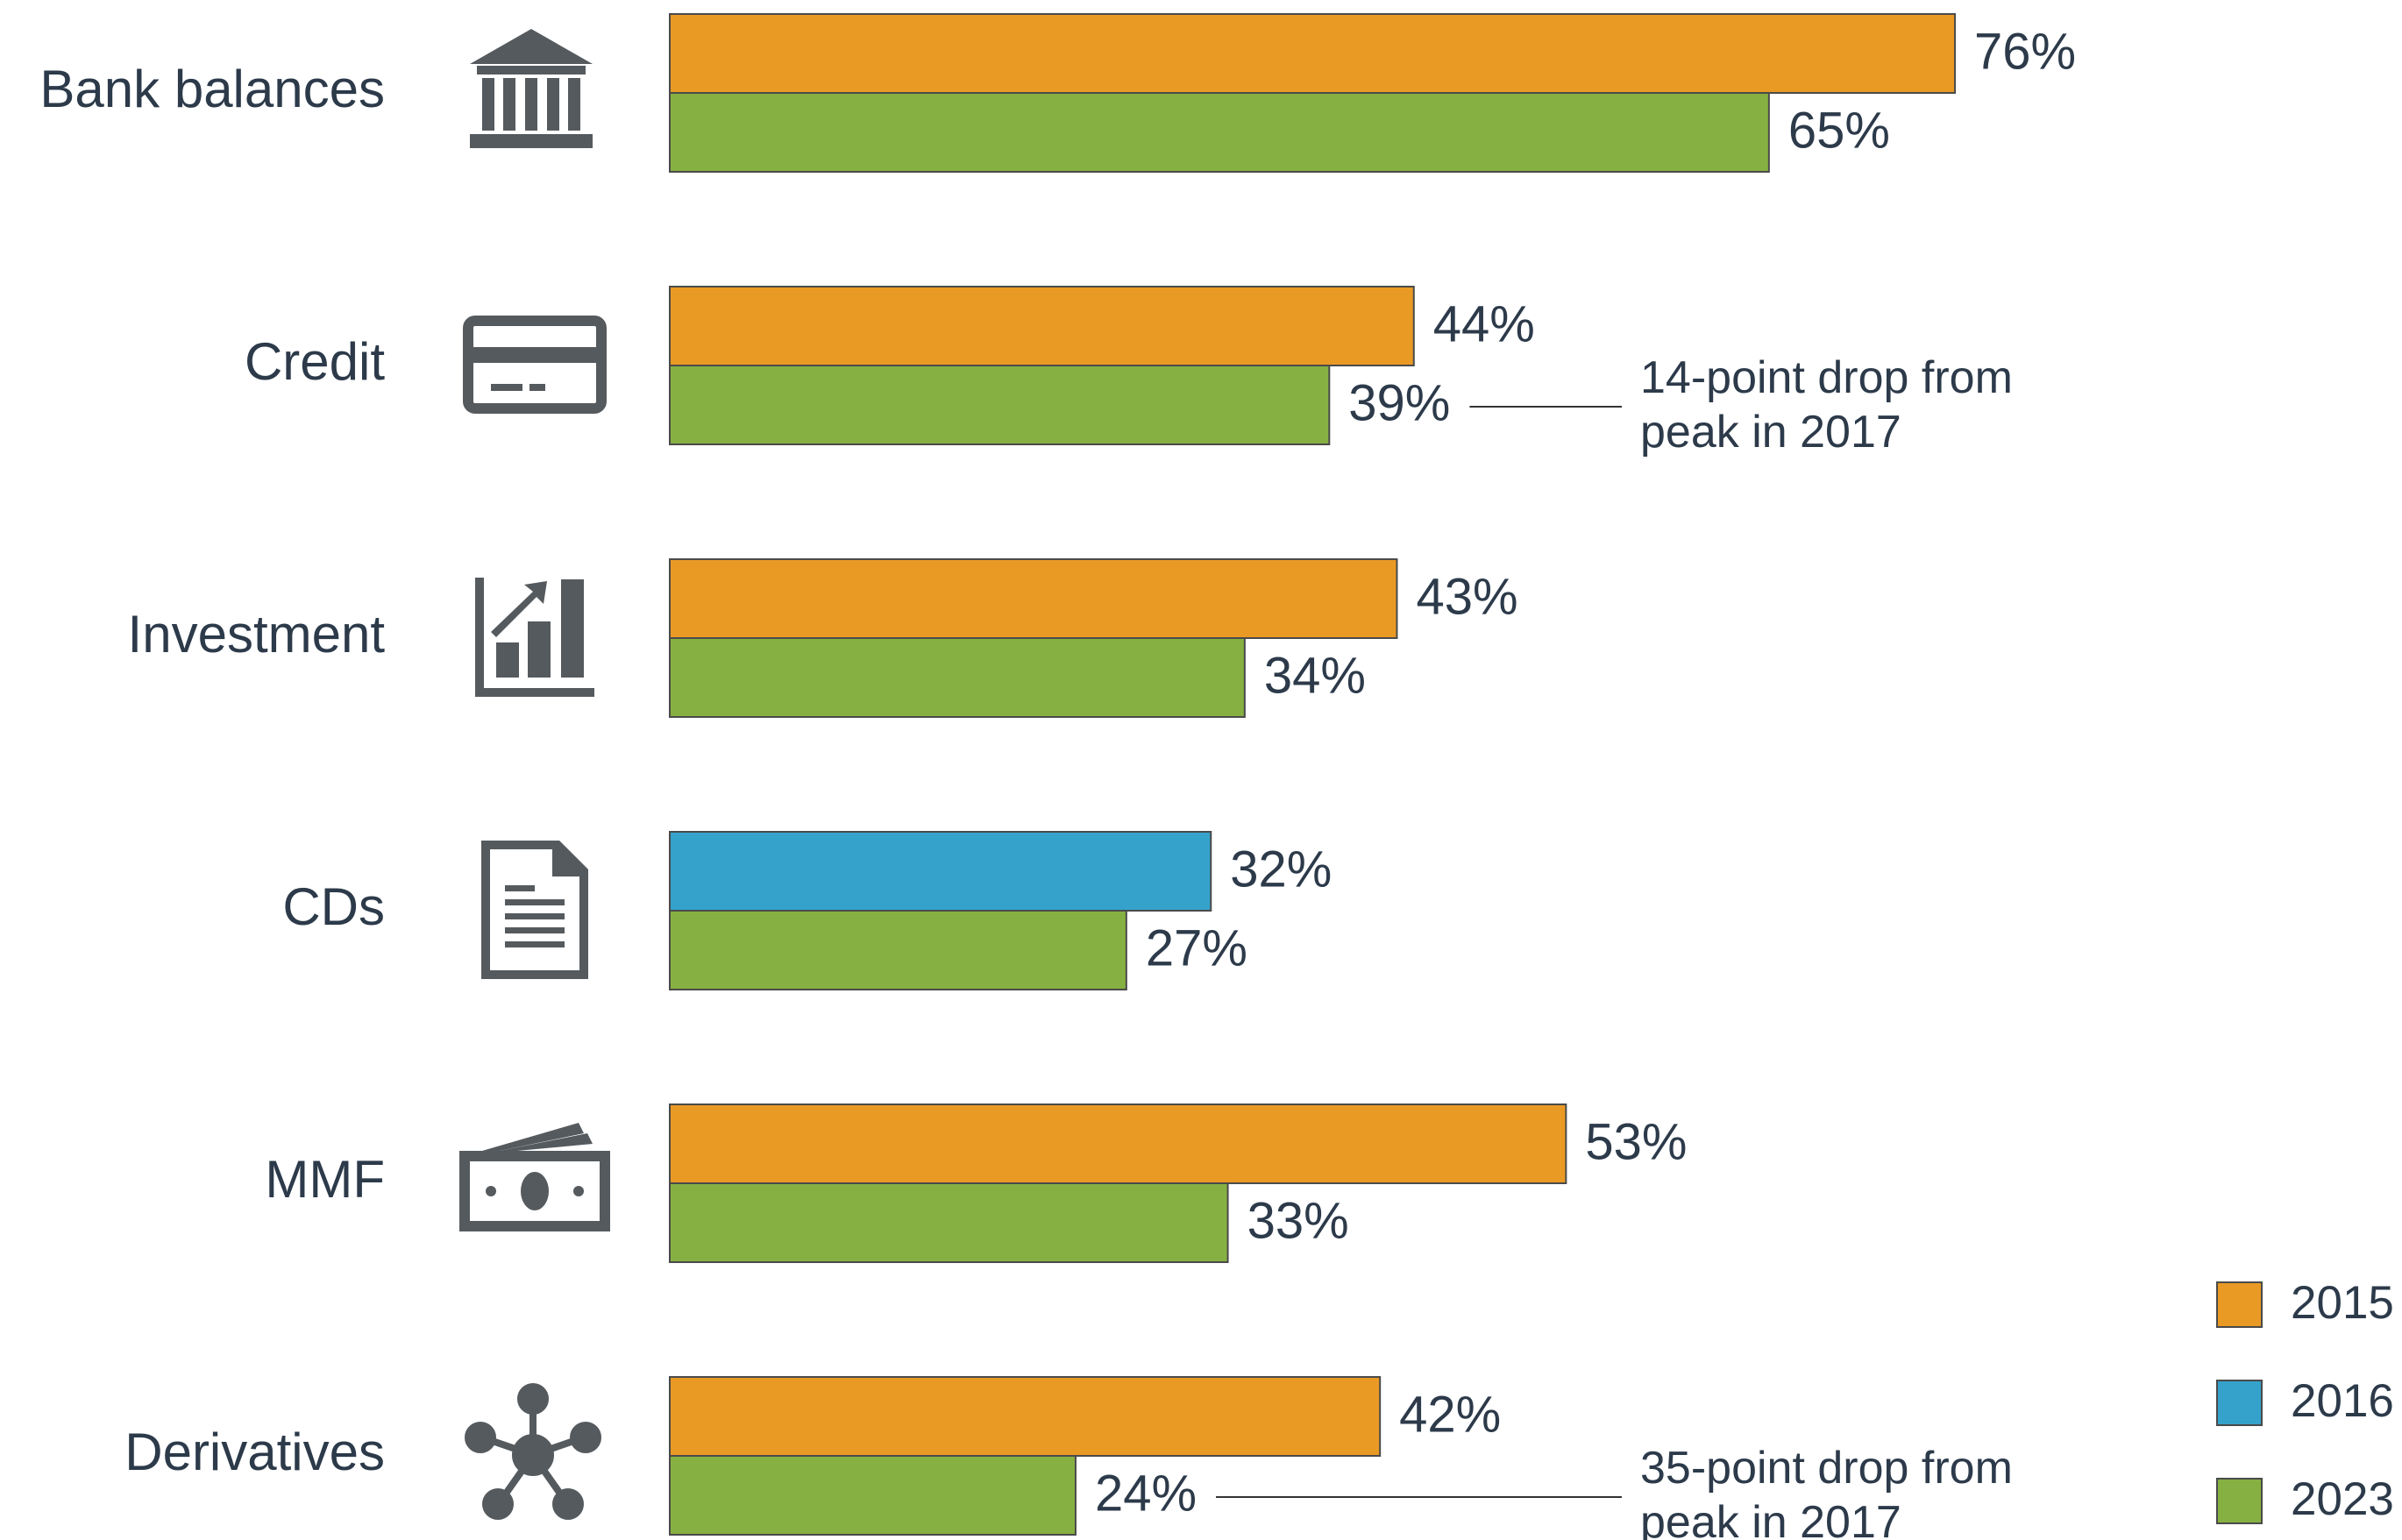 The height and width of the screenshot is (1540, 2402). What do you see at coordinates (2342, 1303) in the screenshot?
I see `legend-label: 2015` at bounding box center [2342, 1303].